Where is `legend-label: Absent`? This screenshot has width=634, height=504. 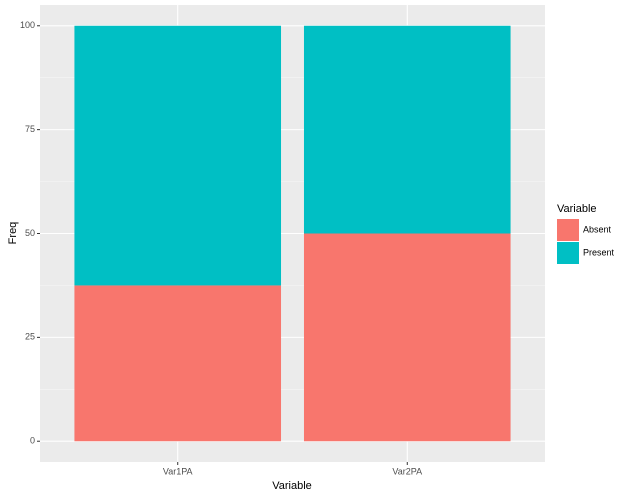 legend-label: Absent is located at coordinates (597, 229).